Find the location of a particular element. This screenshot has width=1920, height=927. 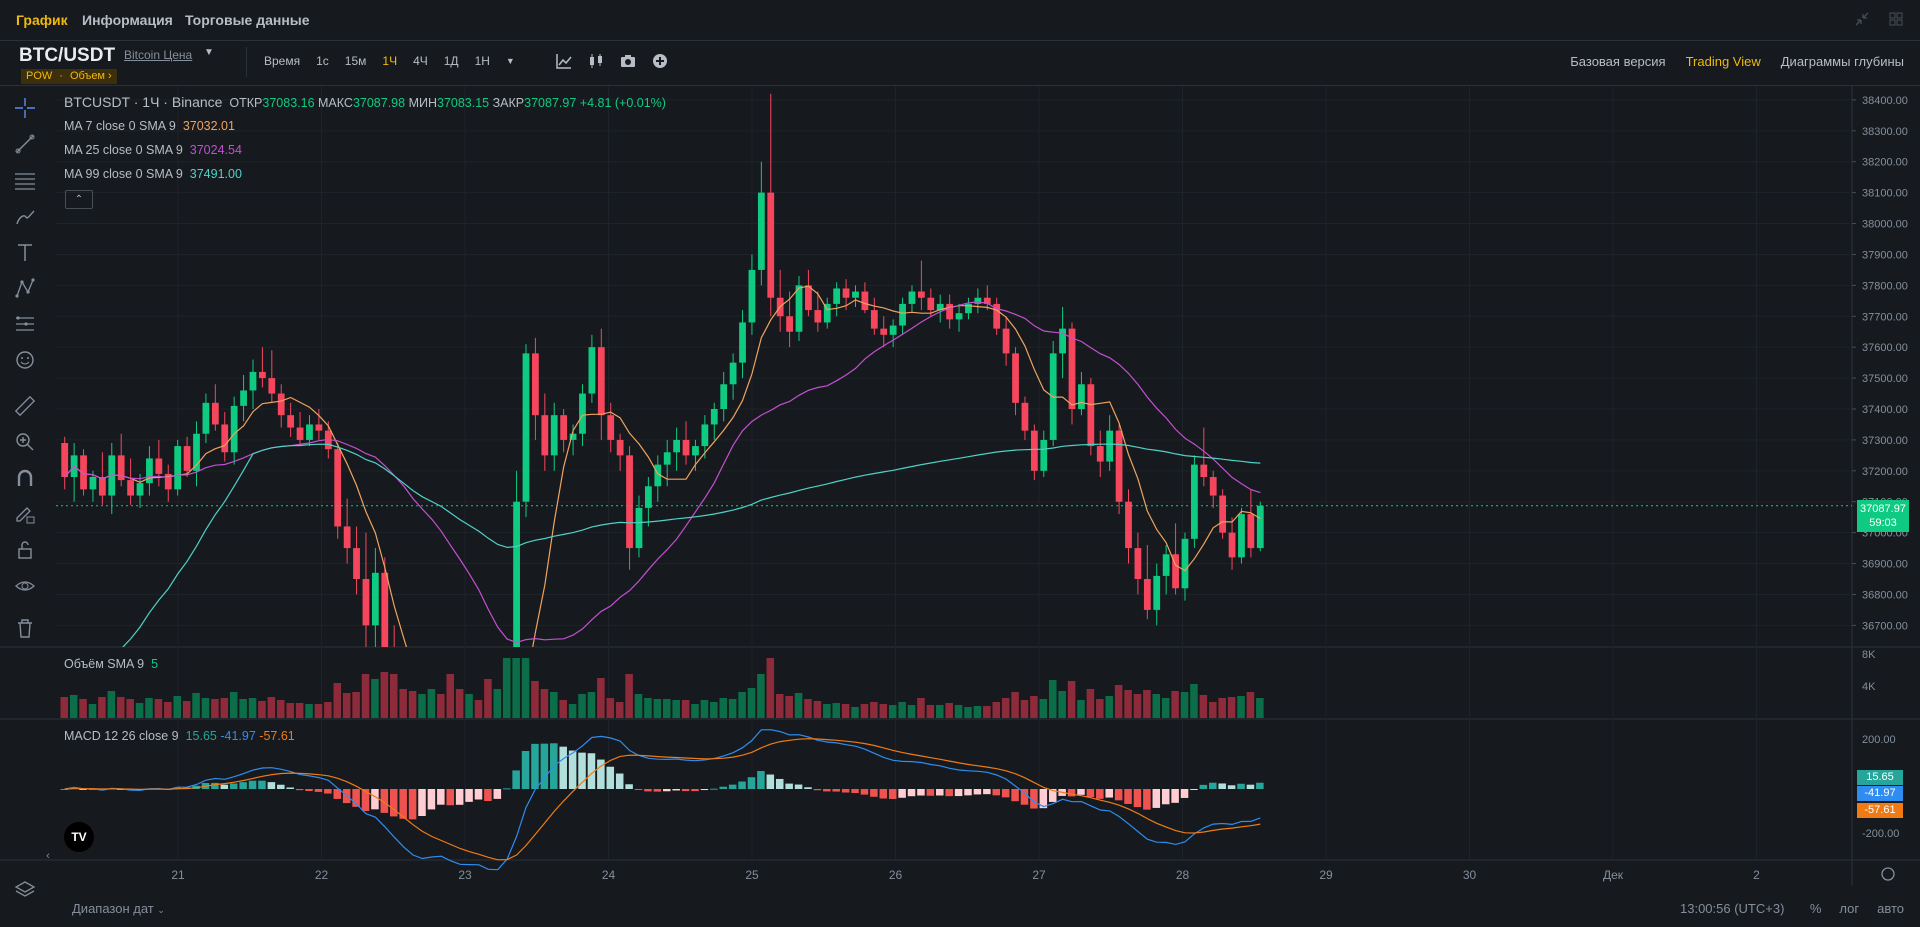

time-axis-label: 26 is located at coordinates (896, 875).